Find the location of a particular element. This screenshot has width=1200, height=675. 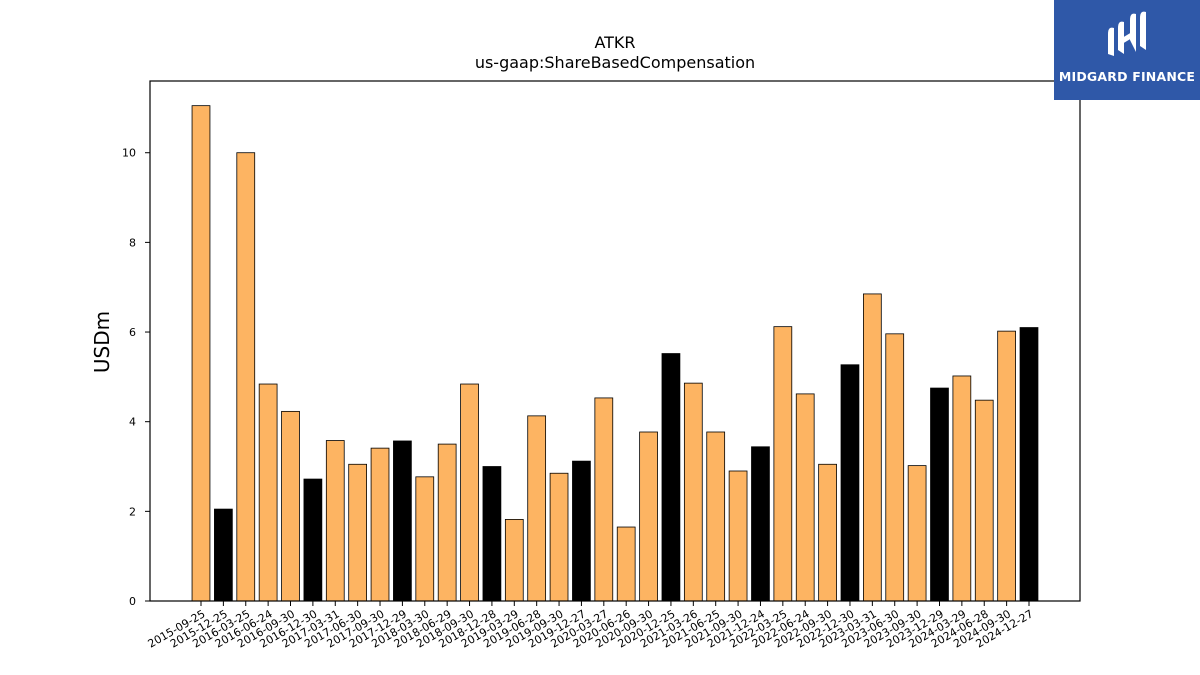

chart-title: ATKR is located at coordinates (614, 42).